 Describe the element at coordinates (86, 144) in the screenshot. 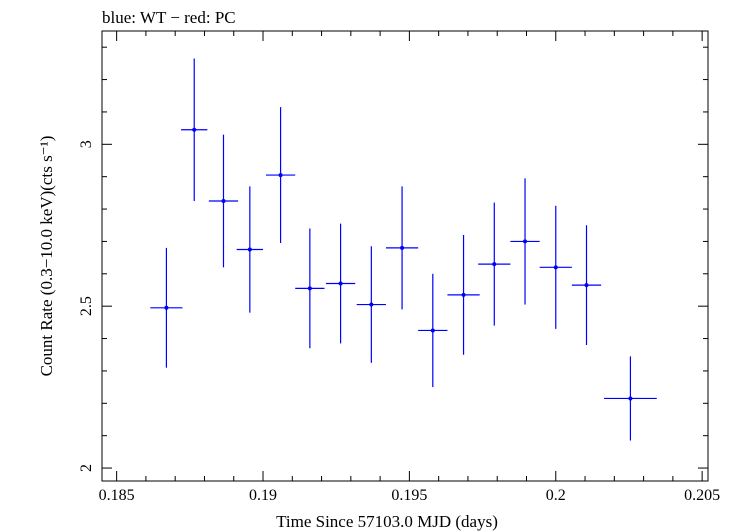

I see `y-tick-label: 3` at that location.